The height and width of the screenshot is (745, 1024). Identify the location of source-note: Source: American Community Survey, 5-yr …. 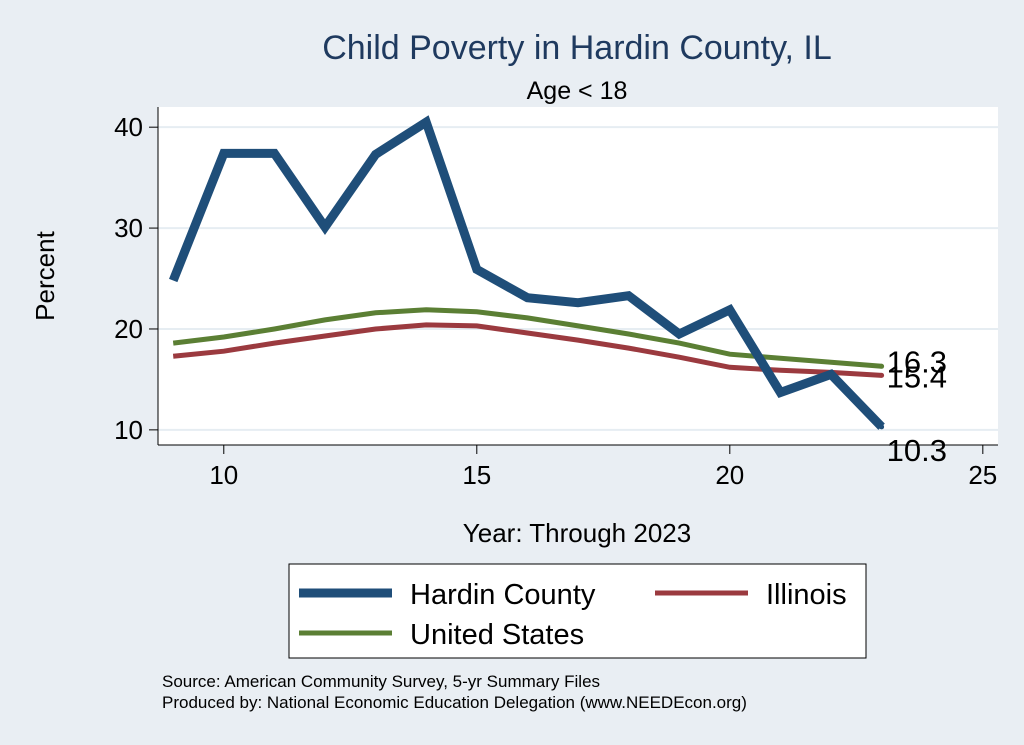
(381, 681).